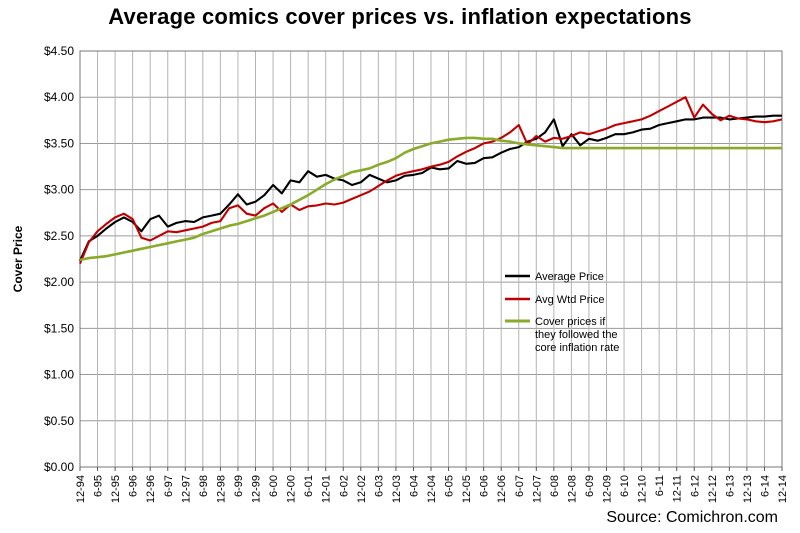 Image resolution: width=800 pixels, height=533 pixels. Describe the element at coordinates (537, 489) in the screenshot. I see `x-tick-label: 12-07` at that location.